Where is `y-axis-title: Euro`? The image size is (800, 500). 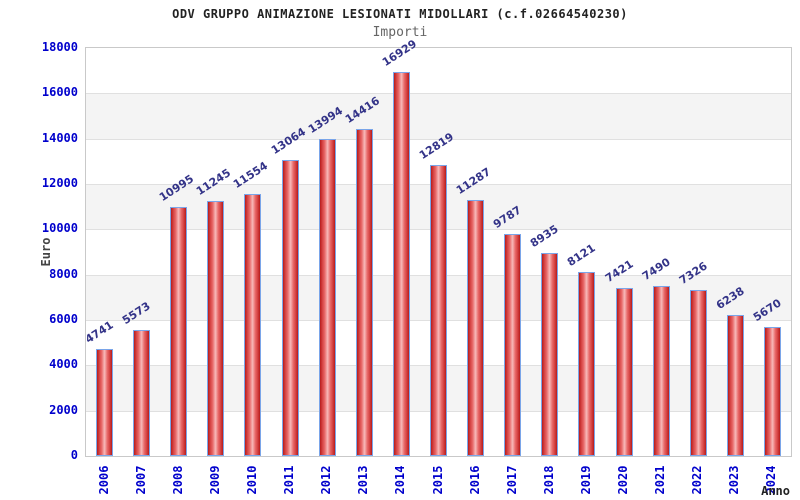
y-axis-title: Euro is located at coordinates (46, 252).